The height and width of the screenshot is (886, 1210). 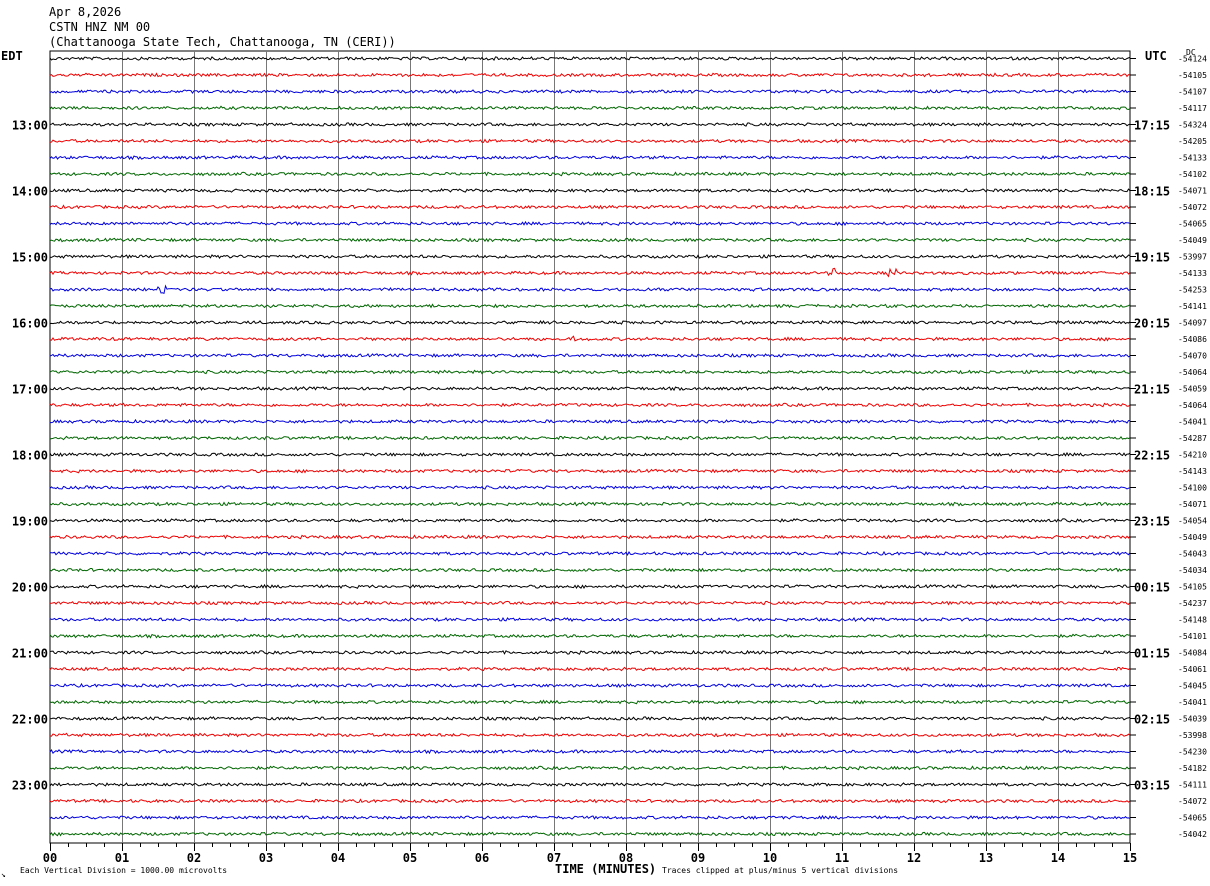 What do you see at coordinates (30, 192) in the screenshot?
I see `edt-hour-label: 14:00` at bounding box center [30, 192].